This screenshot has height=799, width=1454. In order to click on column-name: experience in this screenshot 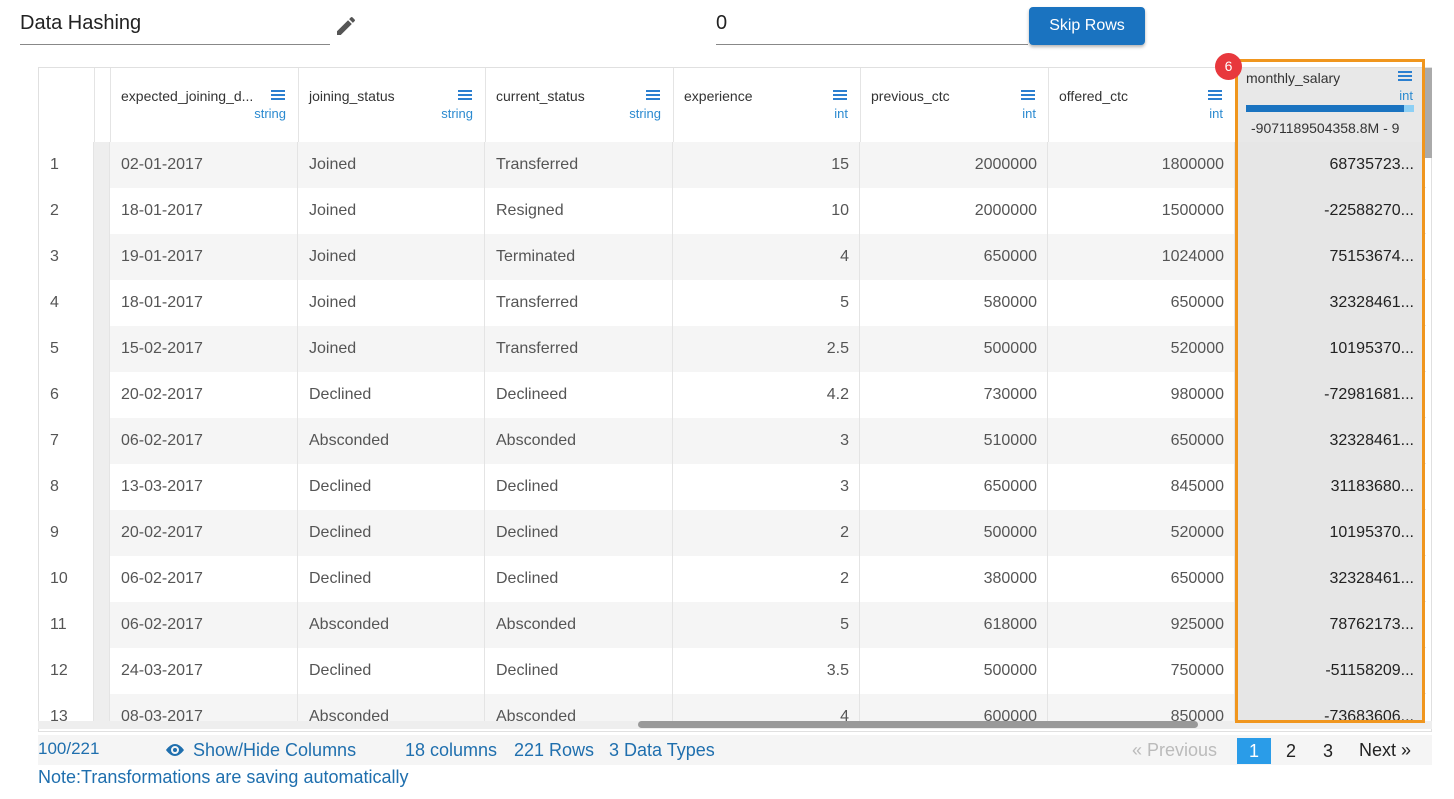, I will do `click(718, 96)`.